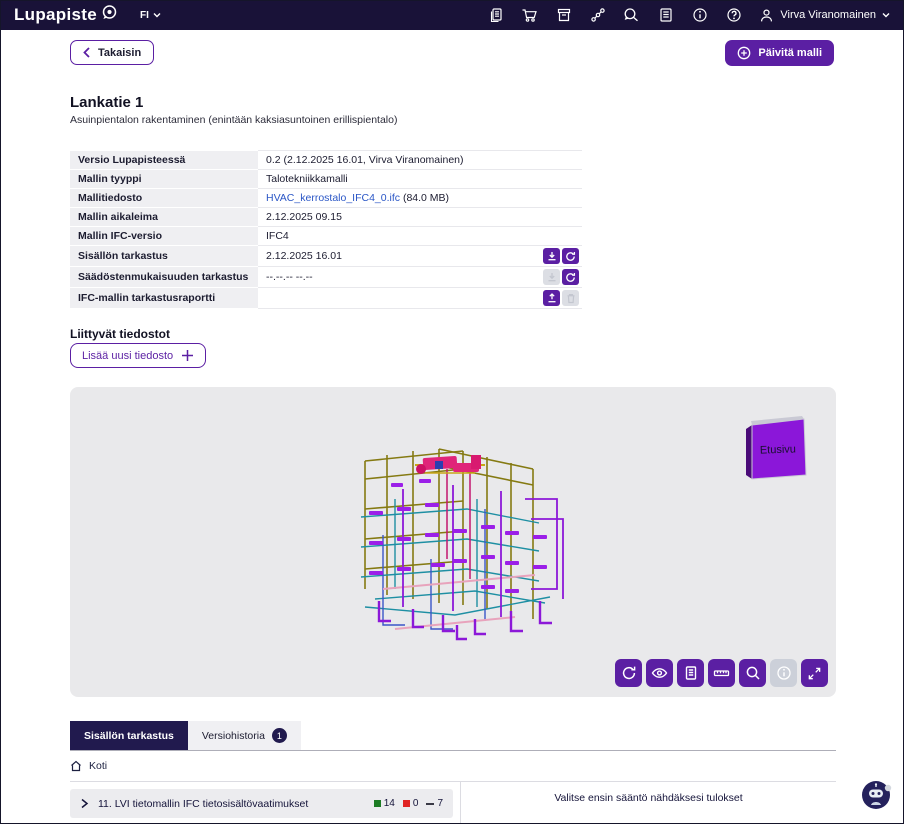 The height and width of the screenshot is (824, 904). I want to click on document-icon, so click(690, 673).